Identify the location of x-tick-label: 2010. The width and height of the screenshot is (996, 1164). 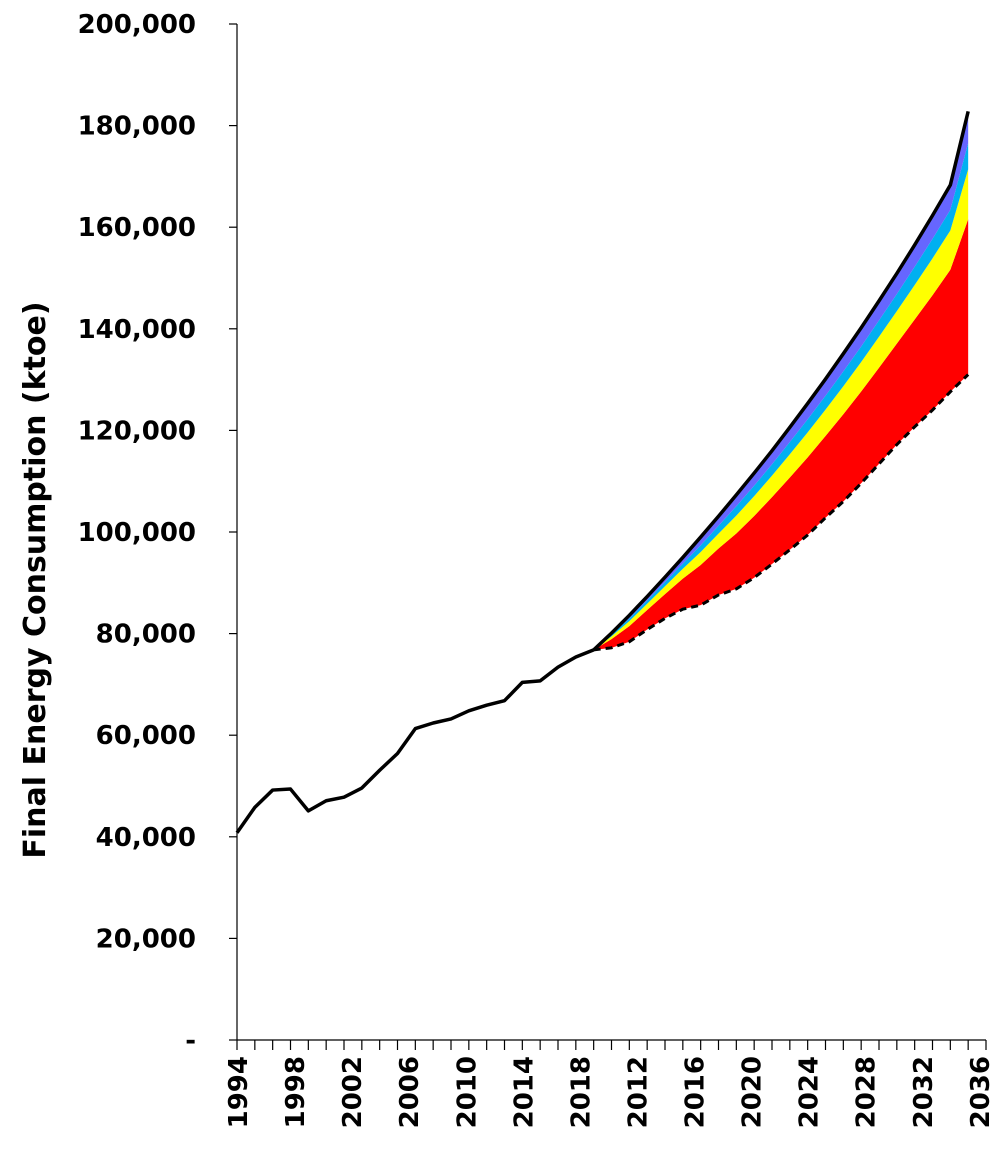
(467, 1092).